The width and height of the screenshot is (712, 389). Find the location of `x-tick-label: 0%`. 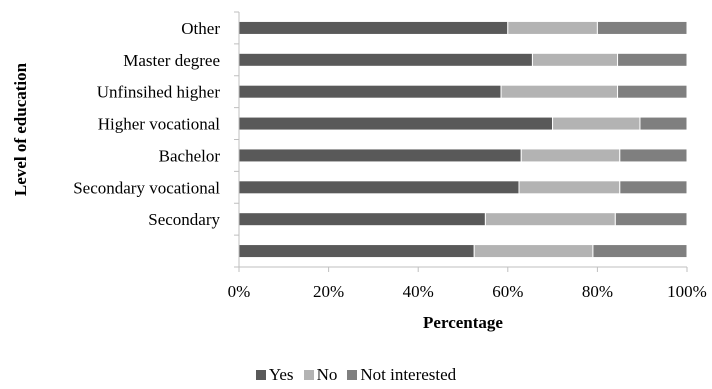

x-tick-label: 0% is located at coordinates (239, 291).